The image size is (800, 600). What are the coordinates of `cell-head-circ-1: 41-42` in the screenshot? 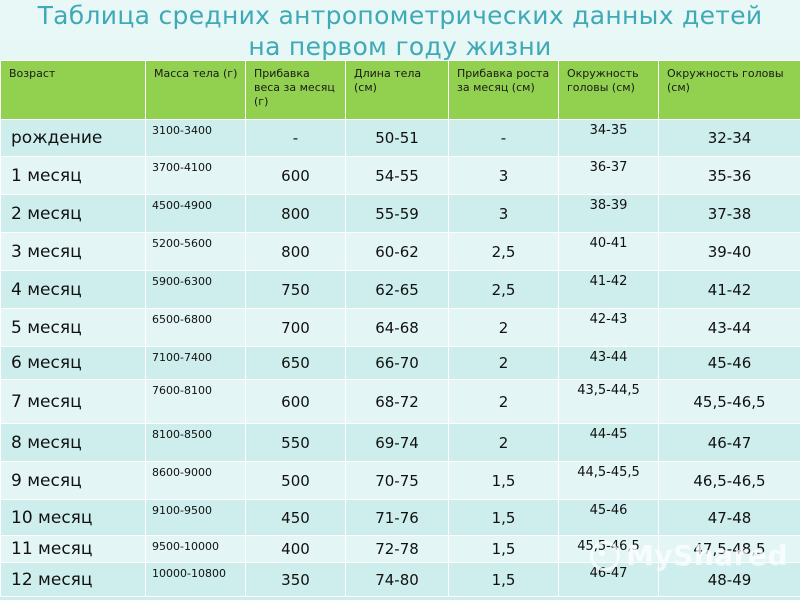 It's located at (608, 289).